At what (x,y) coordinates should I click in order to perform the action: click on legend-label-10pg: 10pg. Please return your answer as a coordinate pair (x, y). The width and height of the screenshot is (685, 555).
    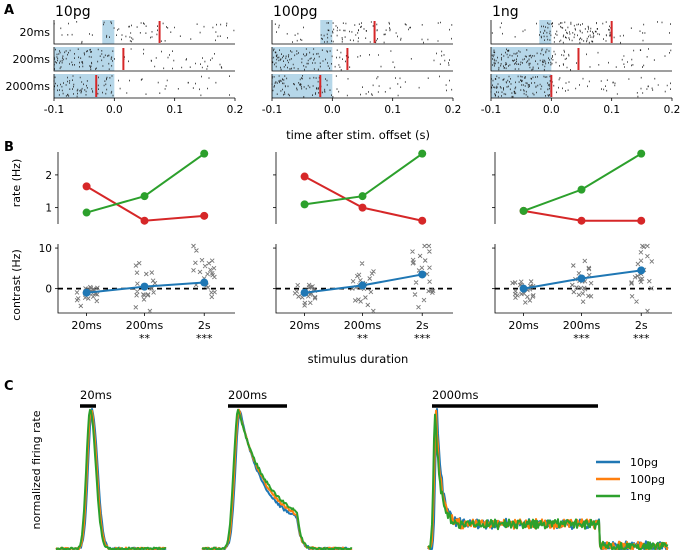
    Looking at the image, I should click on (644, 462).